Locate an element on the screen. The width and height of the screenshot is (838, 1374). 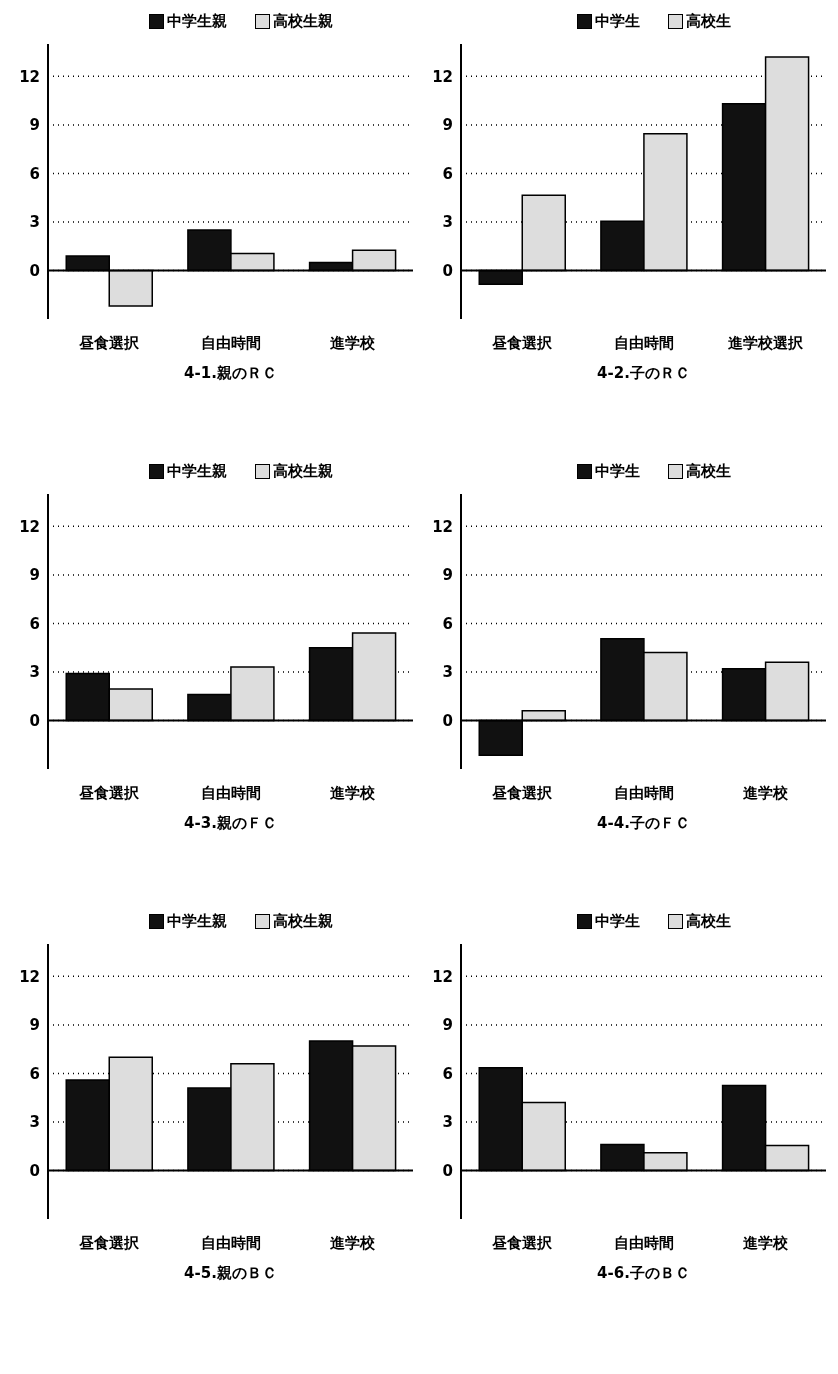
text: 4-2.子のＲＣ is located at coordinates (643, 373).